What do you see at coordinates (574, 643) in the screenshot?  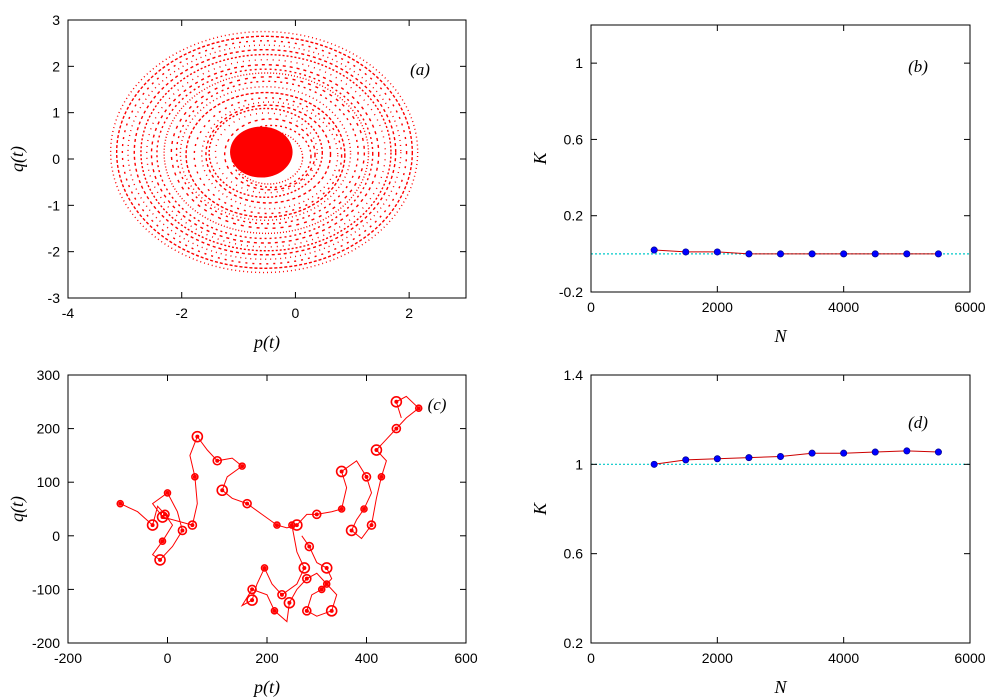 I see `y-tick-label: 0.2` at bounding box center [574, 643].